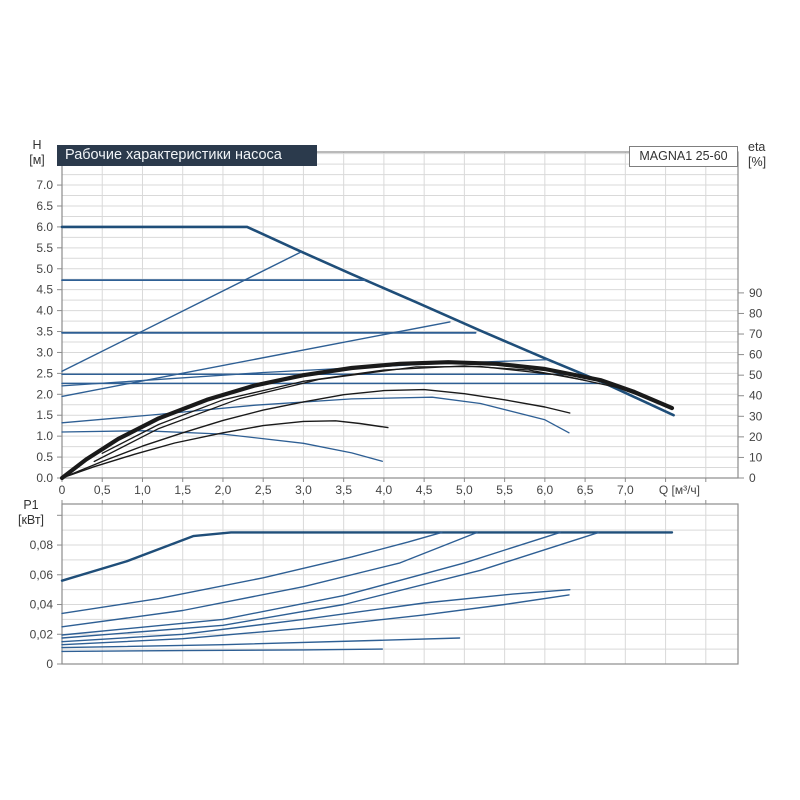 The image size is (800, 800). What do you see at coordinates (42, 575) in the screenshot?
I see `y-tick-label: 0,06` at bounding box center [42, 575].